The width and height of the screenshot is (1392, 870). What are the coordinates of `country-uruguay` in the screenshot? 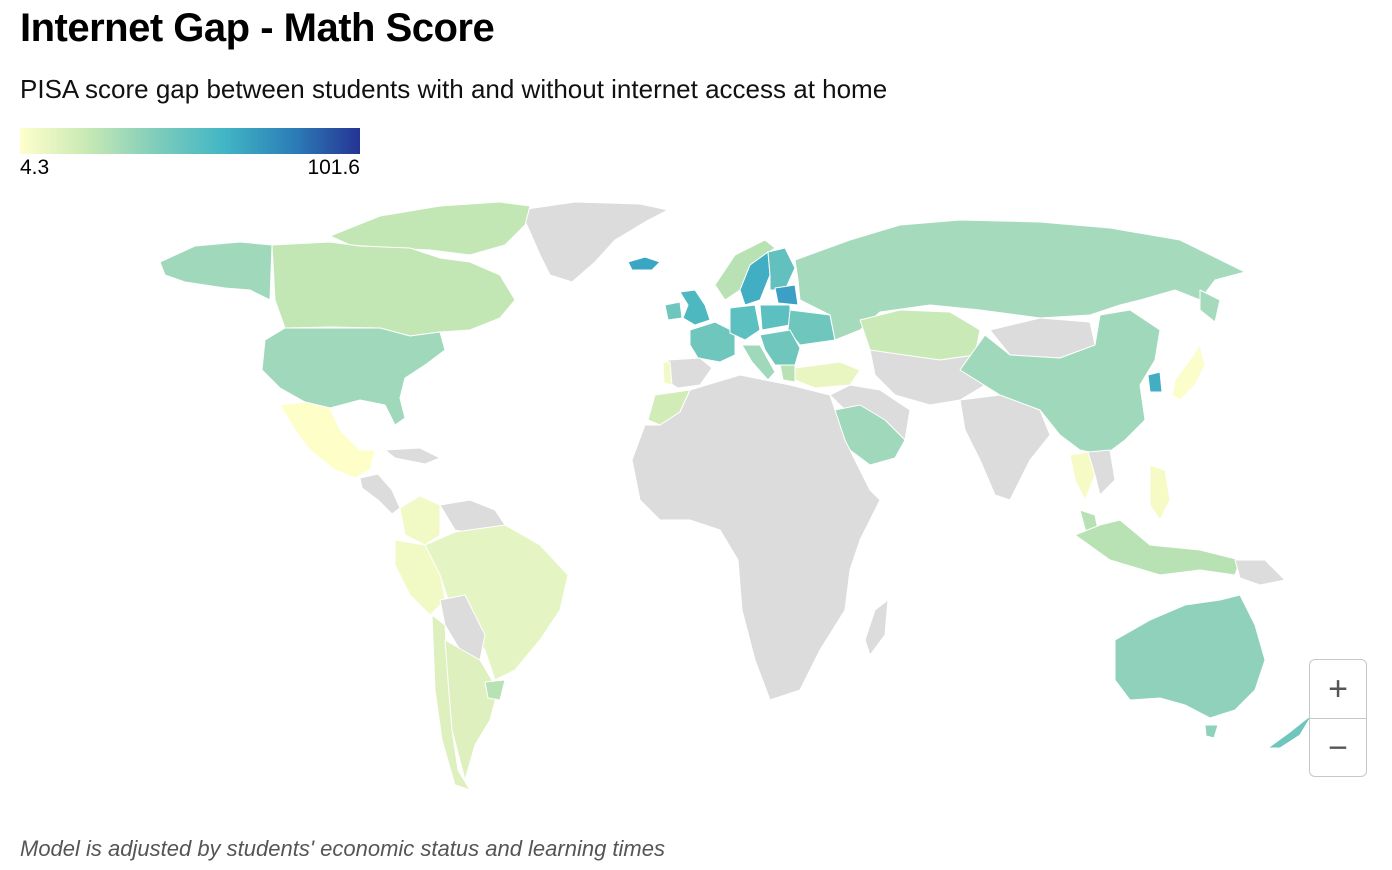 It's located at (495, 690).